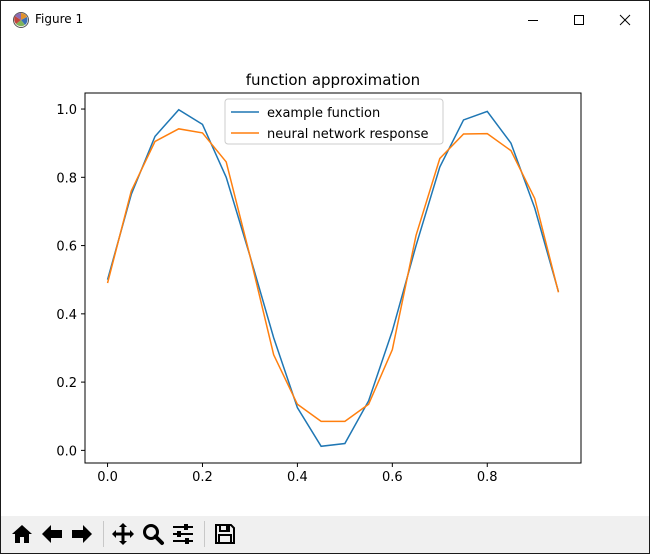  I want to click on home-icon, so click(22, 534).